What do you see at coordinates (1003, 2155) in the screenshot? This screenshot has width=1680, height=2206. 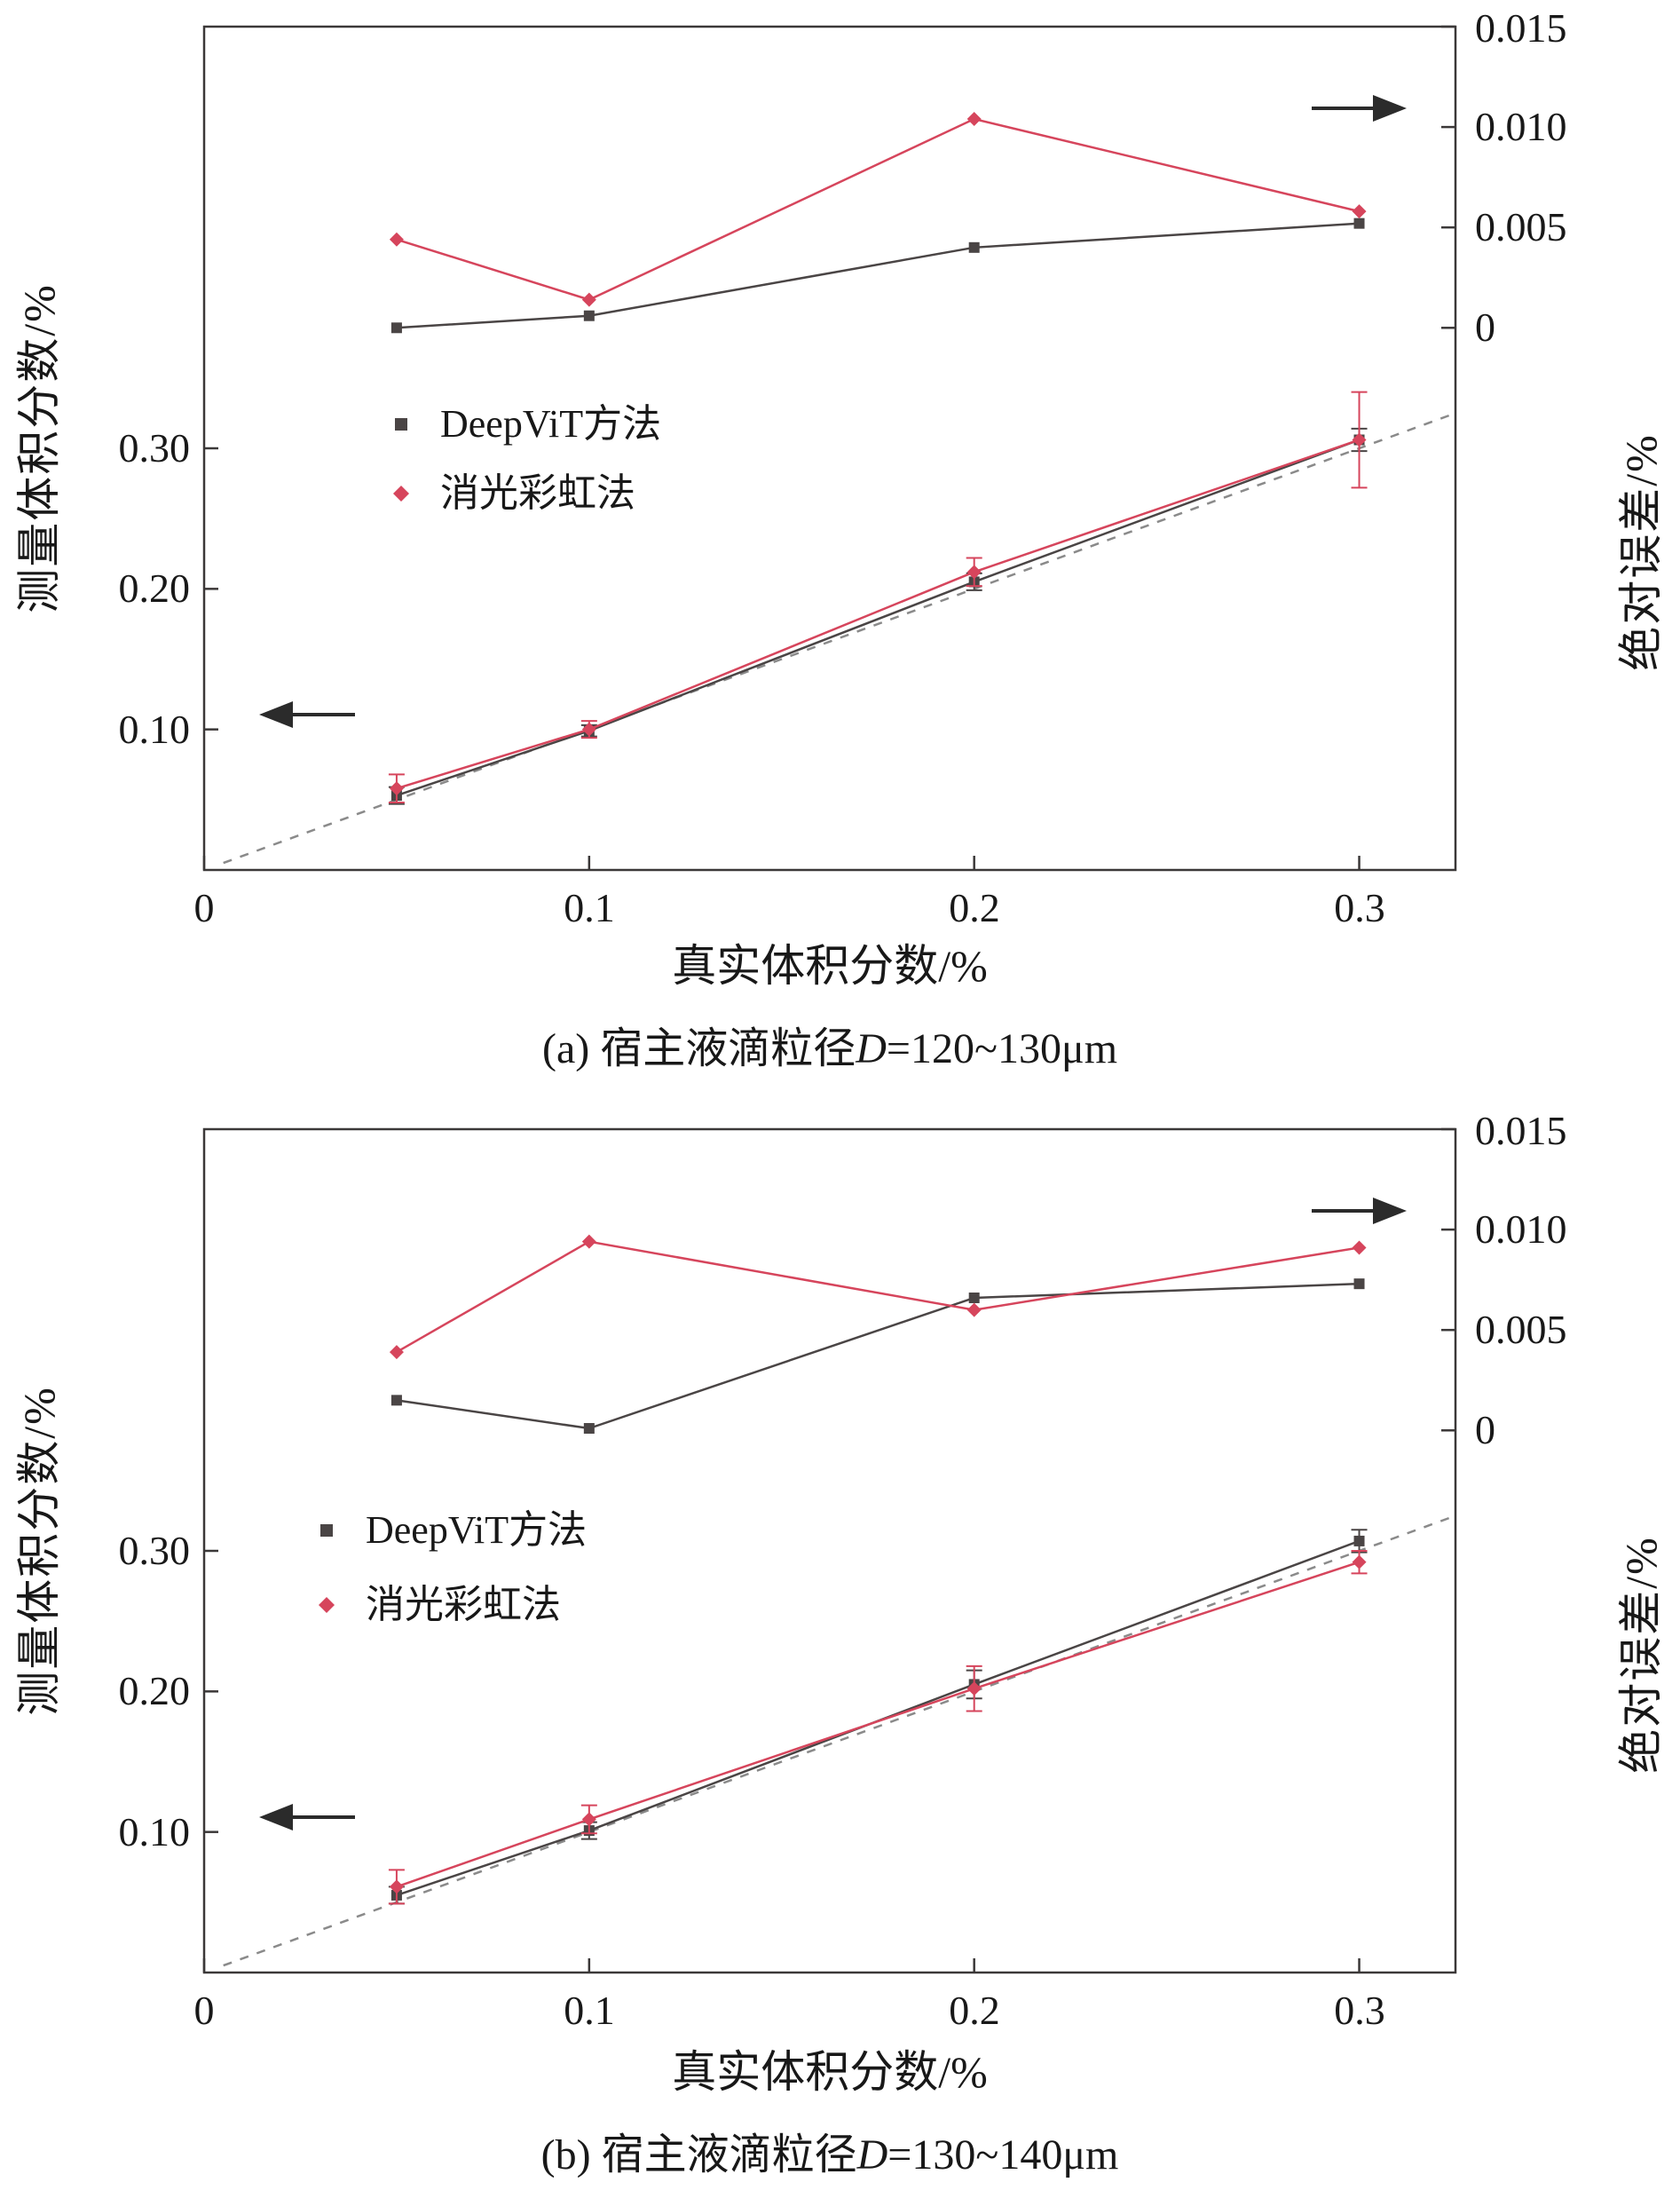 I see `caption-suffix: =130~140μm` at bounding box center [1003, 2155].